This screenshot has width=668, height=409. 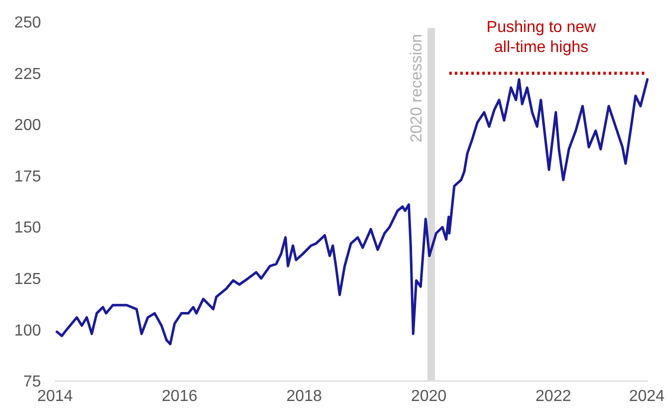 What do you see at coordinates (28, 331) in the screenshot?
I see `y-tick-label: 100` at bounding box center [28, 331].